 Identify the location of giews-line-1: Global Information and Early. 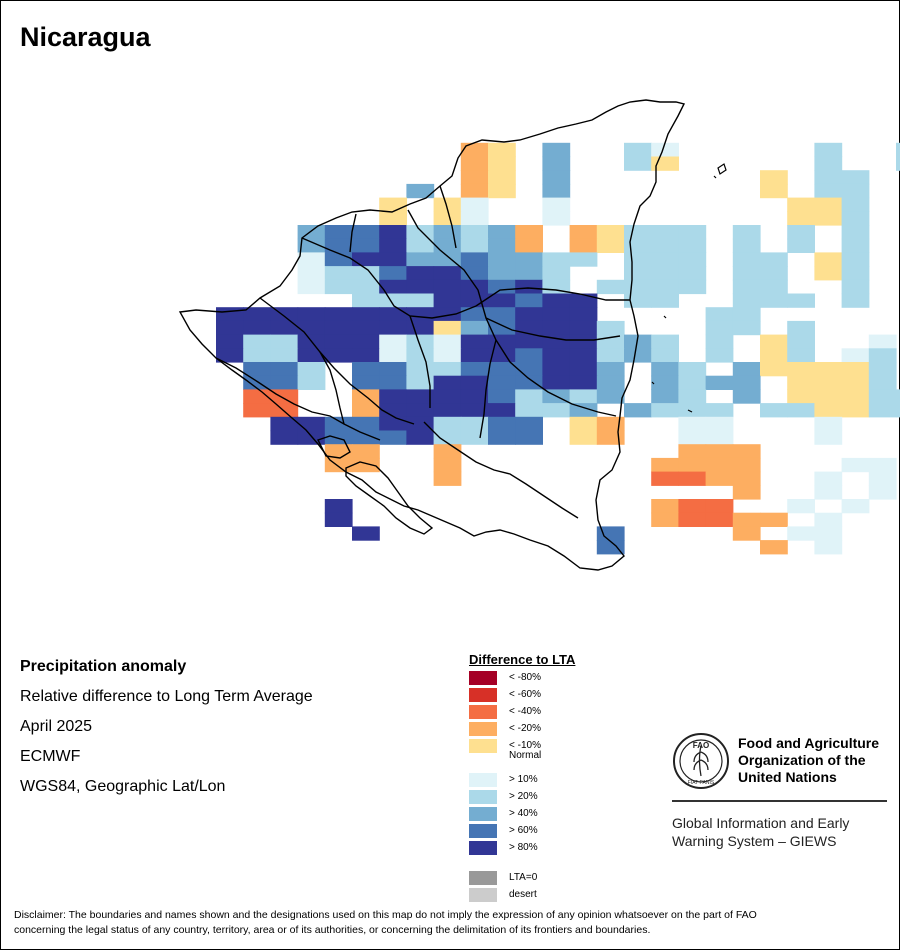
(761, 823).